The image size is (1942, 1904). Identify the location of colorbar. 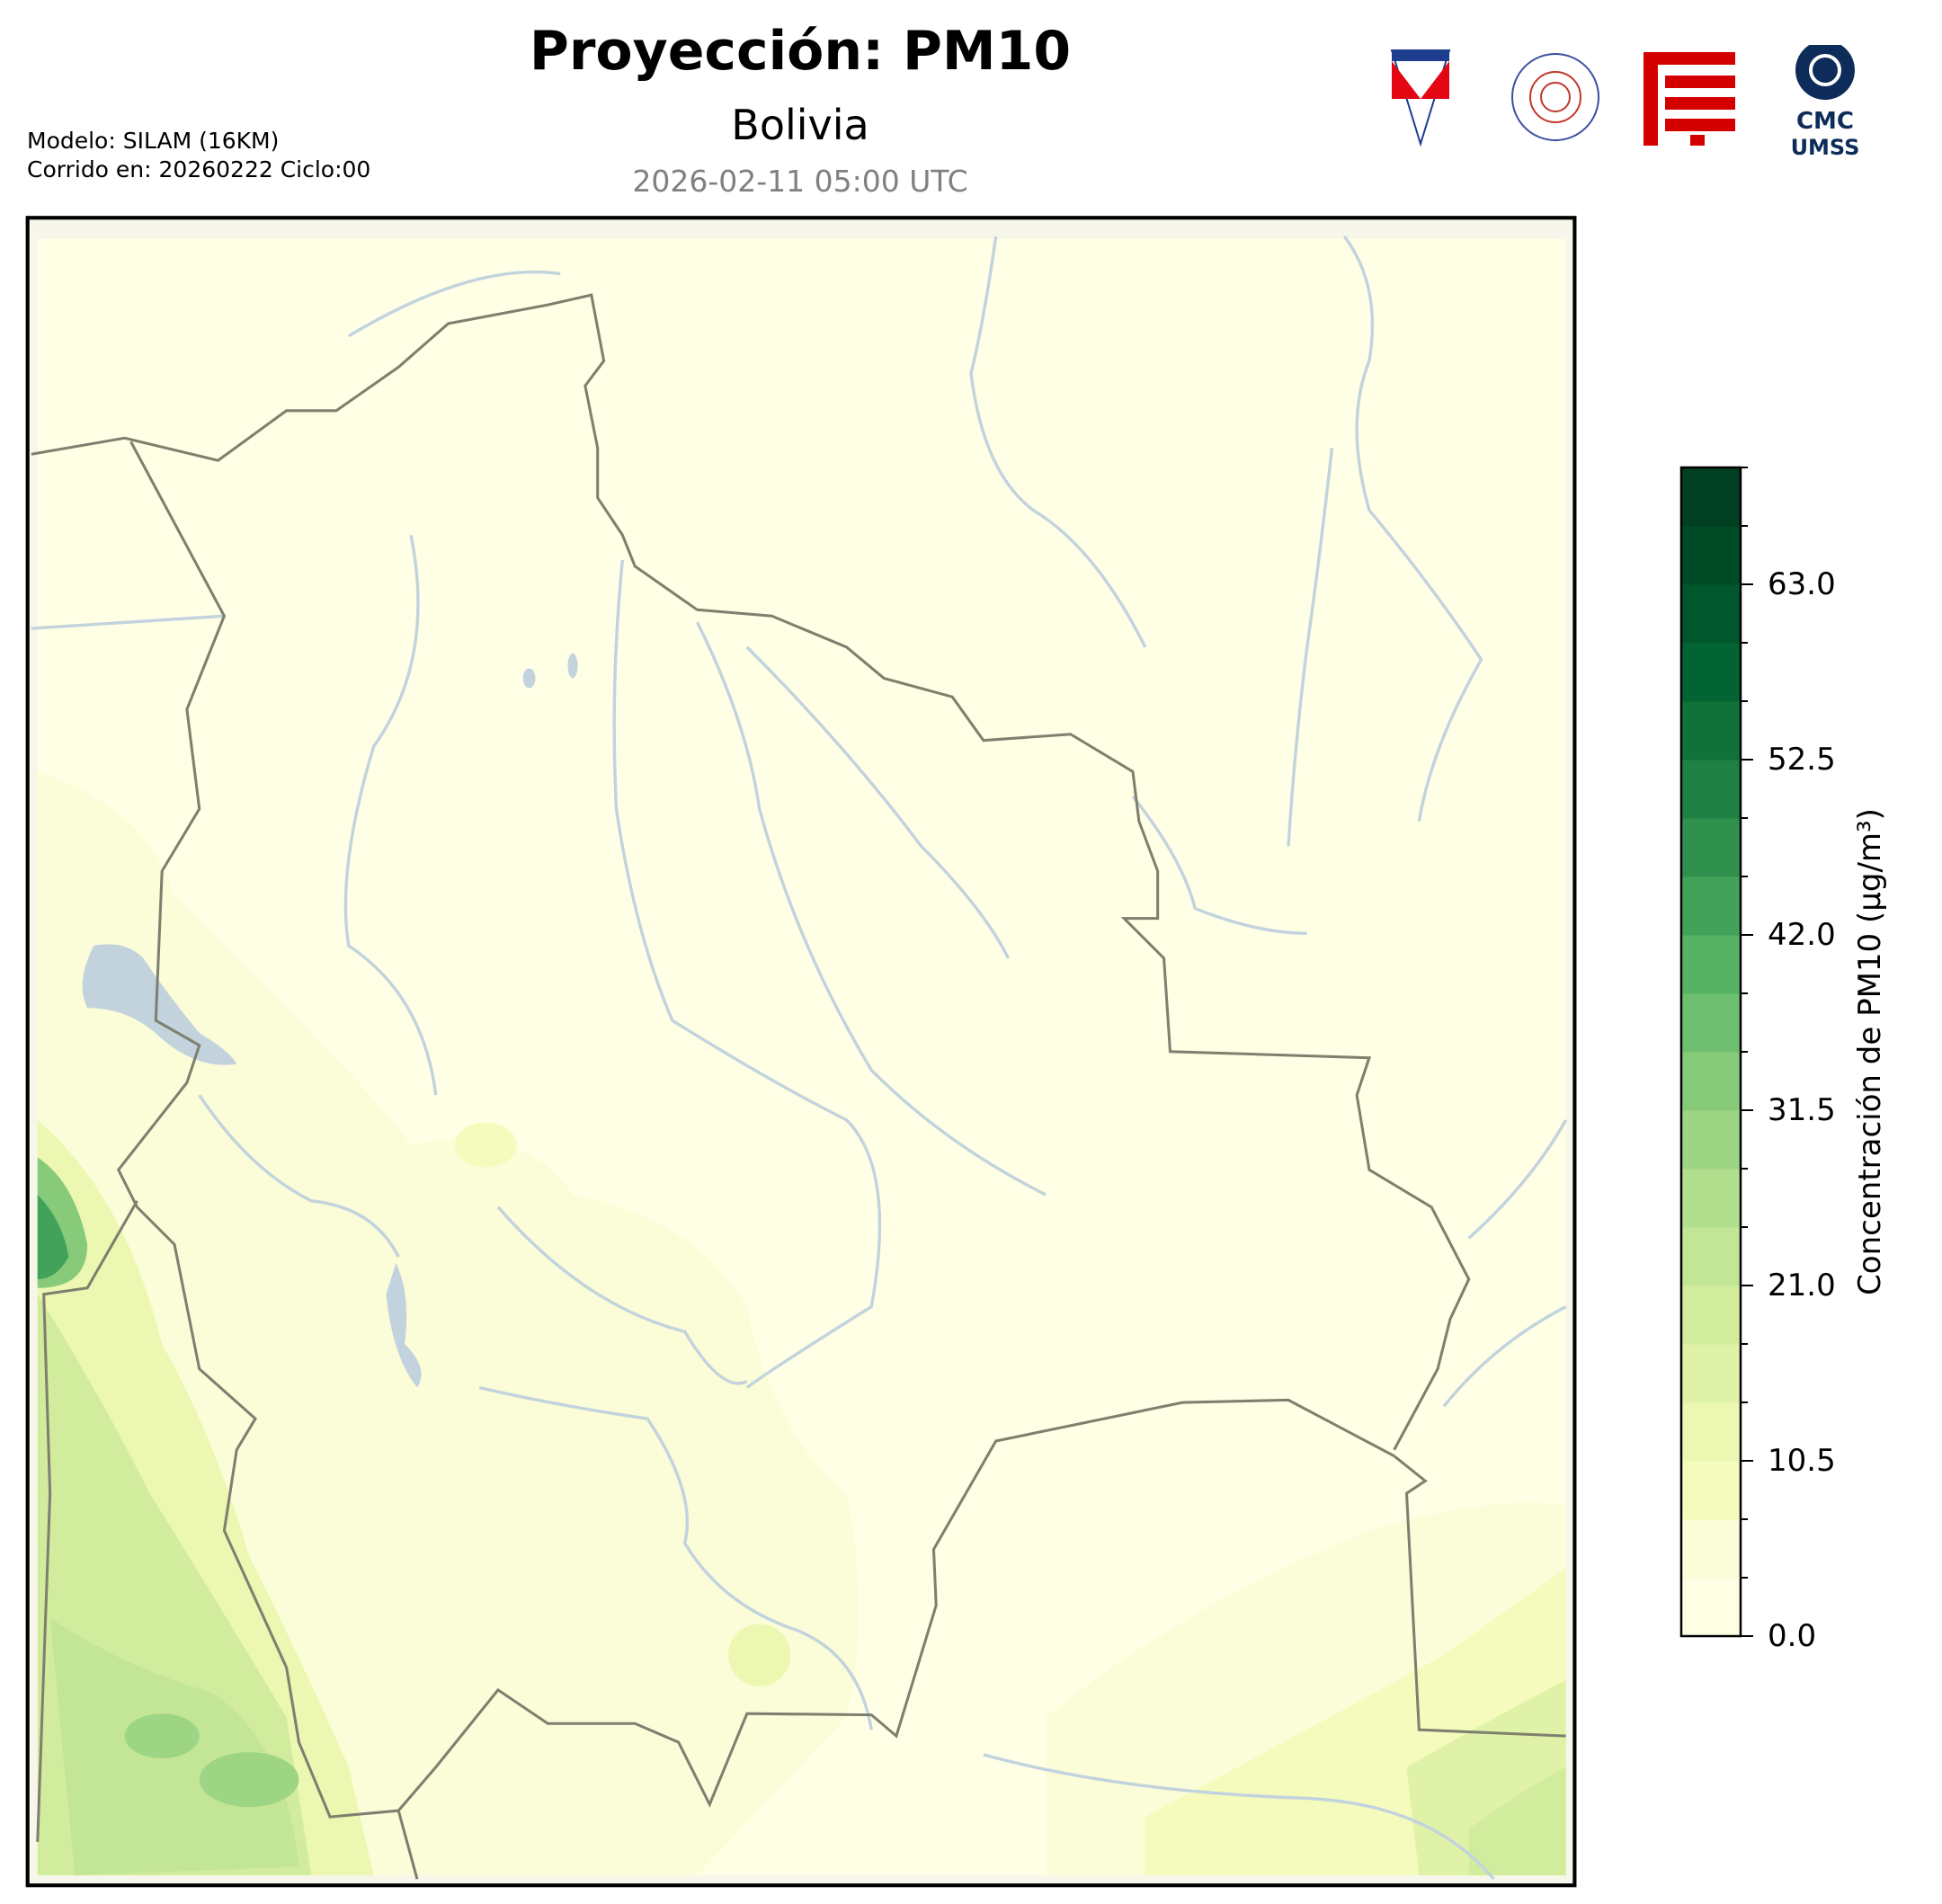
(1716, 1052).